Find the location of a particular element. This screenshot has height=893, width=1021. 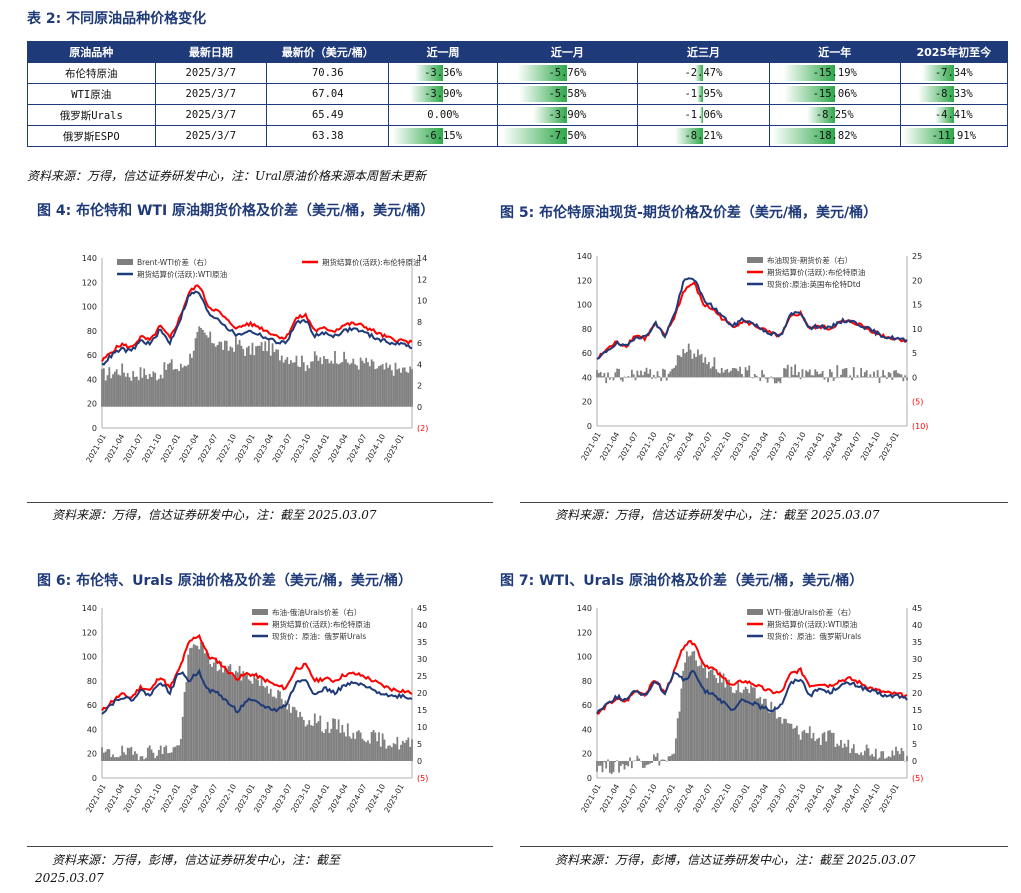

price-cell: 70.36 is located at coordinates (328, 73).